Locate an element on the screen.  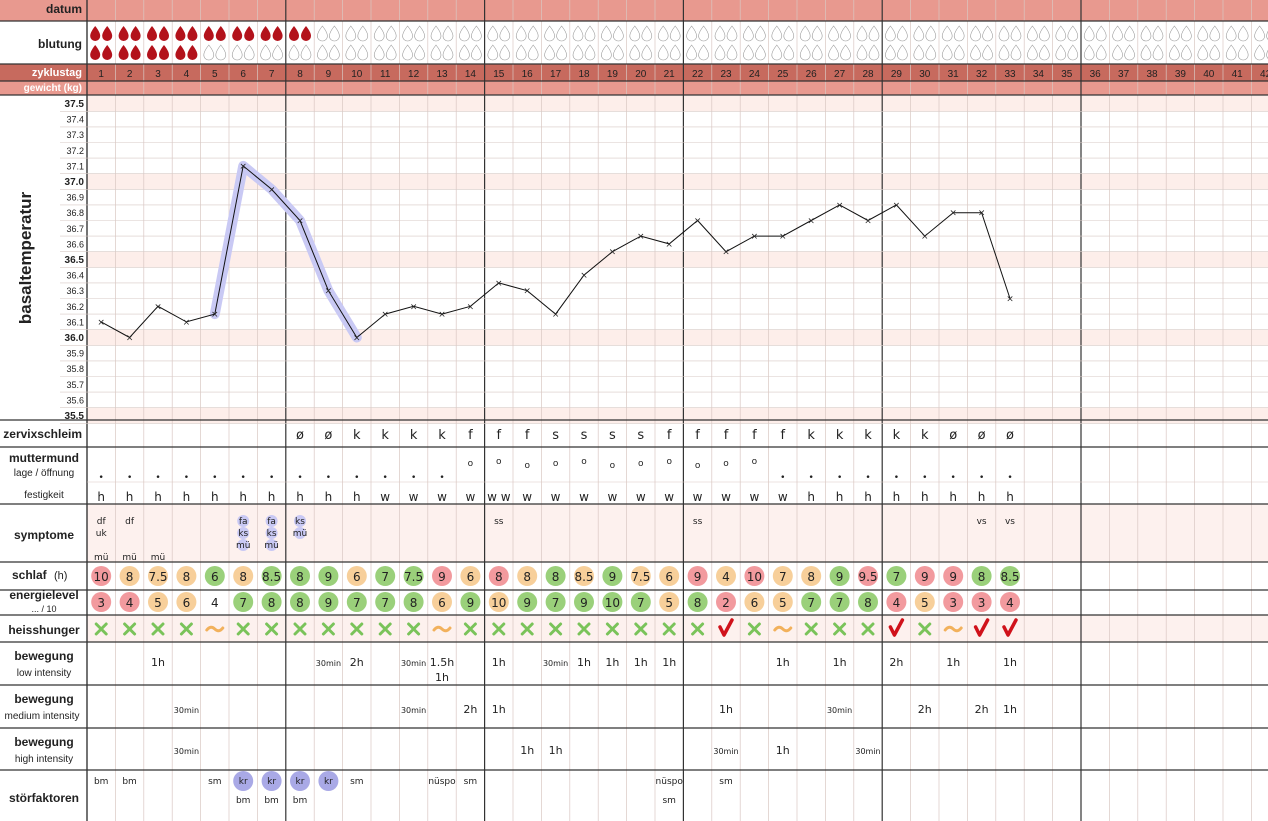
symptom-mark-bg is located at coordinates (300, 533).